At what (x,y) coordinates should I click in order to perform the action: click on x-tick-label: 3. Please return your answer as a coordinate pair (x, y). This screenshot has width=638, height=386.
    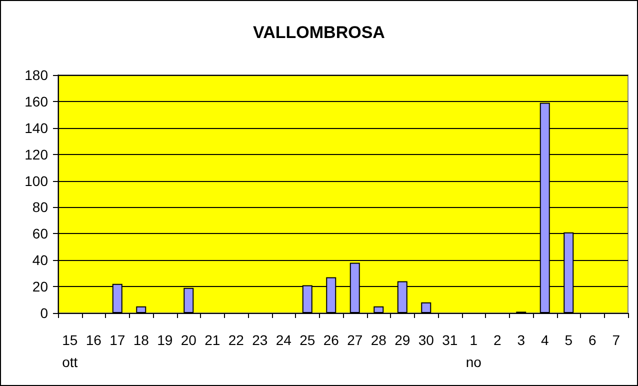
    Looking at the image, I should click on (521, 340).